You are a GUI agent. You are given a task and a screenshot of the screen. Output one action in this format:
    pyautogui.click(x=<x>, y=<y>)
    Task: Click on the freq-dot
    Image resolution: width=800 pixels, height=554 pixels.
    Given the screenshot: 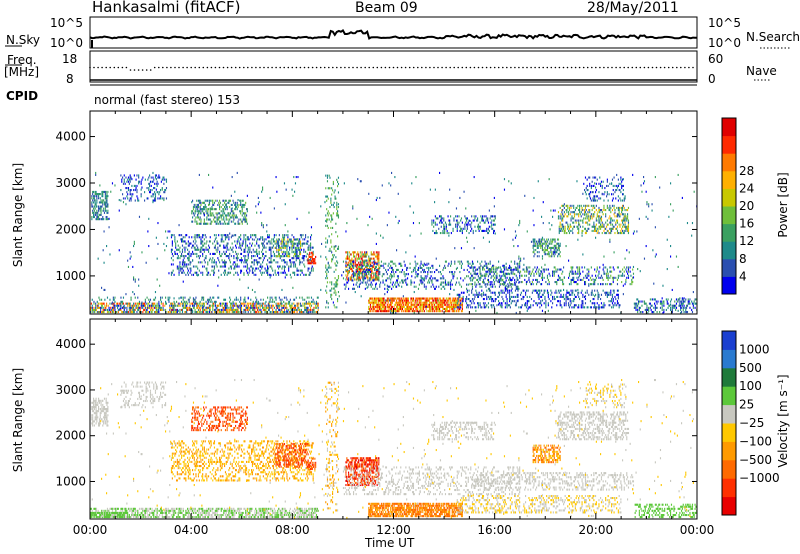 What is the action you would take?
    pyautogui.click(x=167, y=67)
    